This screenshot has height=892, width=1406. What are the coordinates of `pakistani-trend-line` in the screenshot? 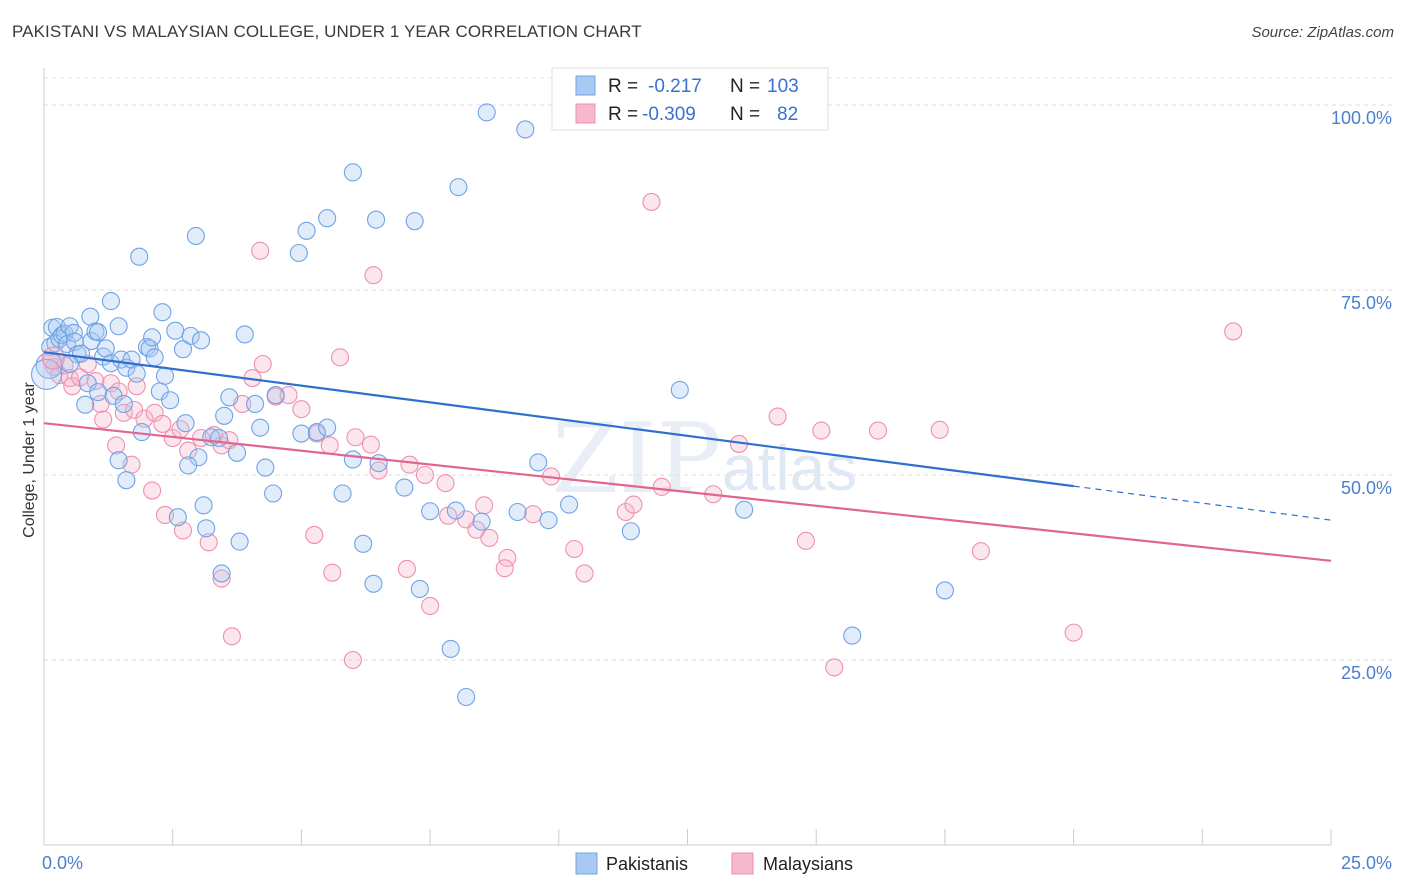 It's located at (558, 419).